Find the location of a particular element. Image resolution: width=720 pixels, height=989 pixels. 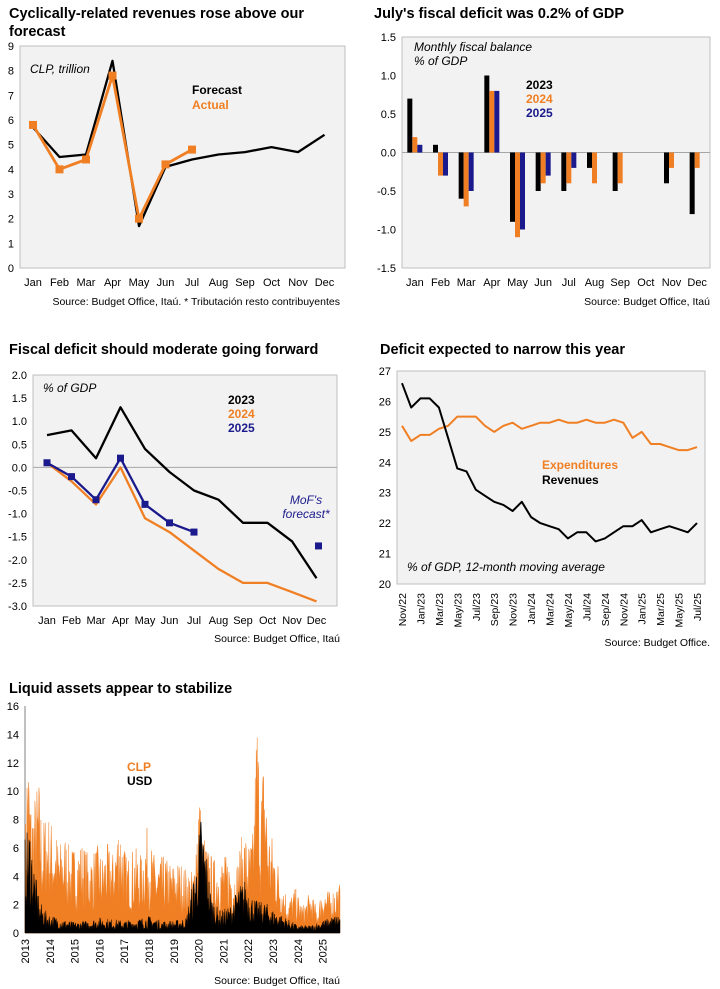

legend-entry: Forecast is located at coordinates (217, 90).